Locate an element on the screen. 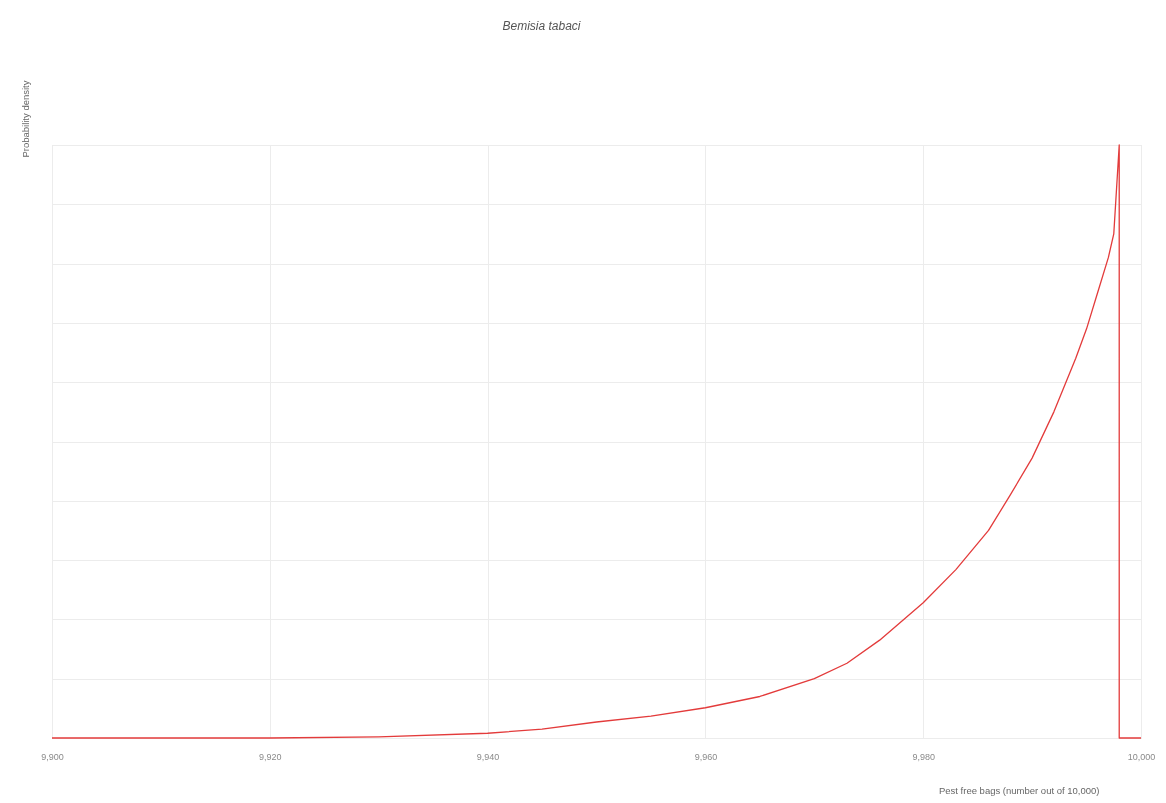 This screenshot has height=803, width=1166. x-tick-label: 9,940 is located at coordinates (488, 756).